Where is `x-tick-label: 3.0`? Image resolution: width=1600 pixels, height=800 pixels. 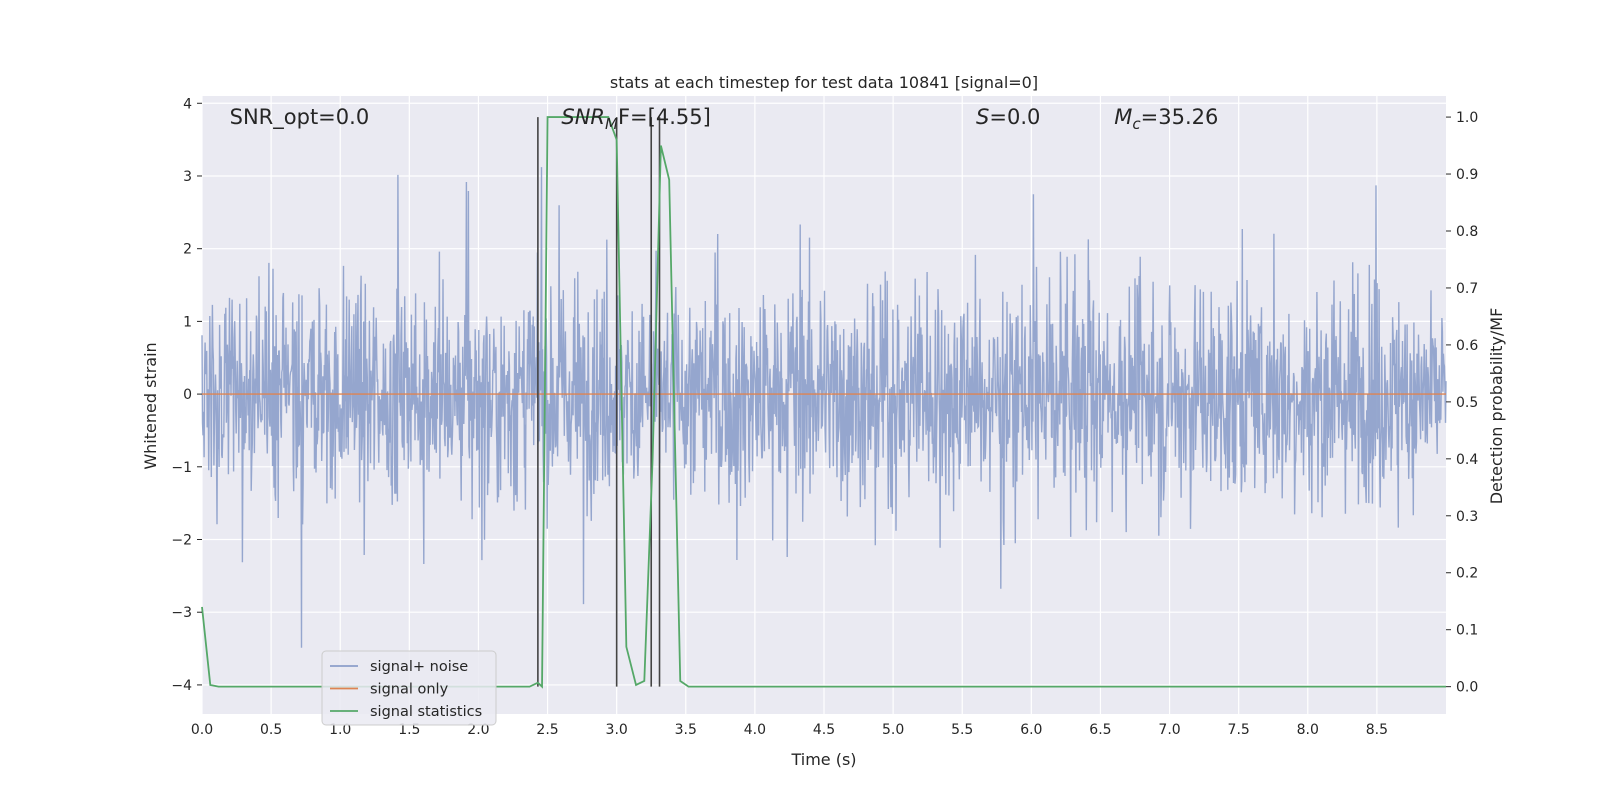 x-tick-label: 3.0 is located at coordinates (617, 730).